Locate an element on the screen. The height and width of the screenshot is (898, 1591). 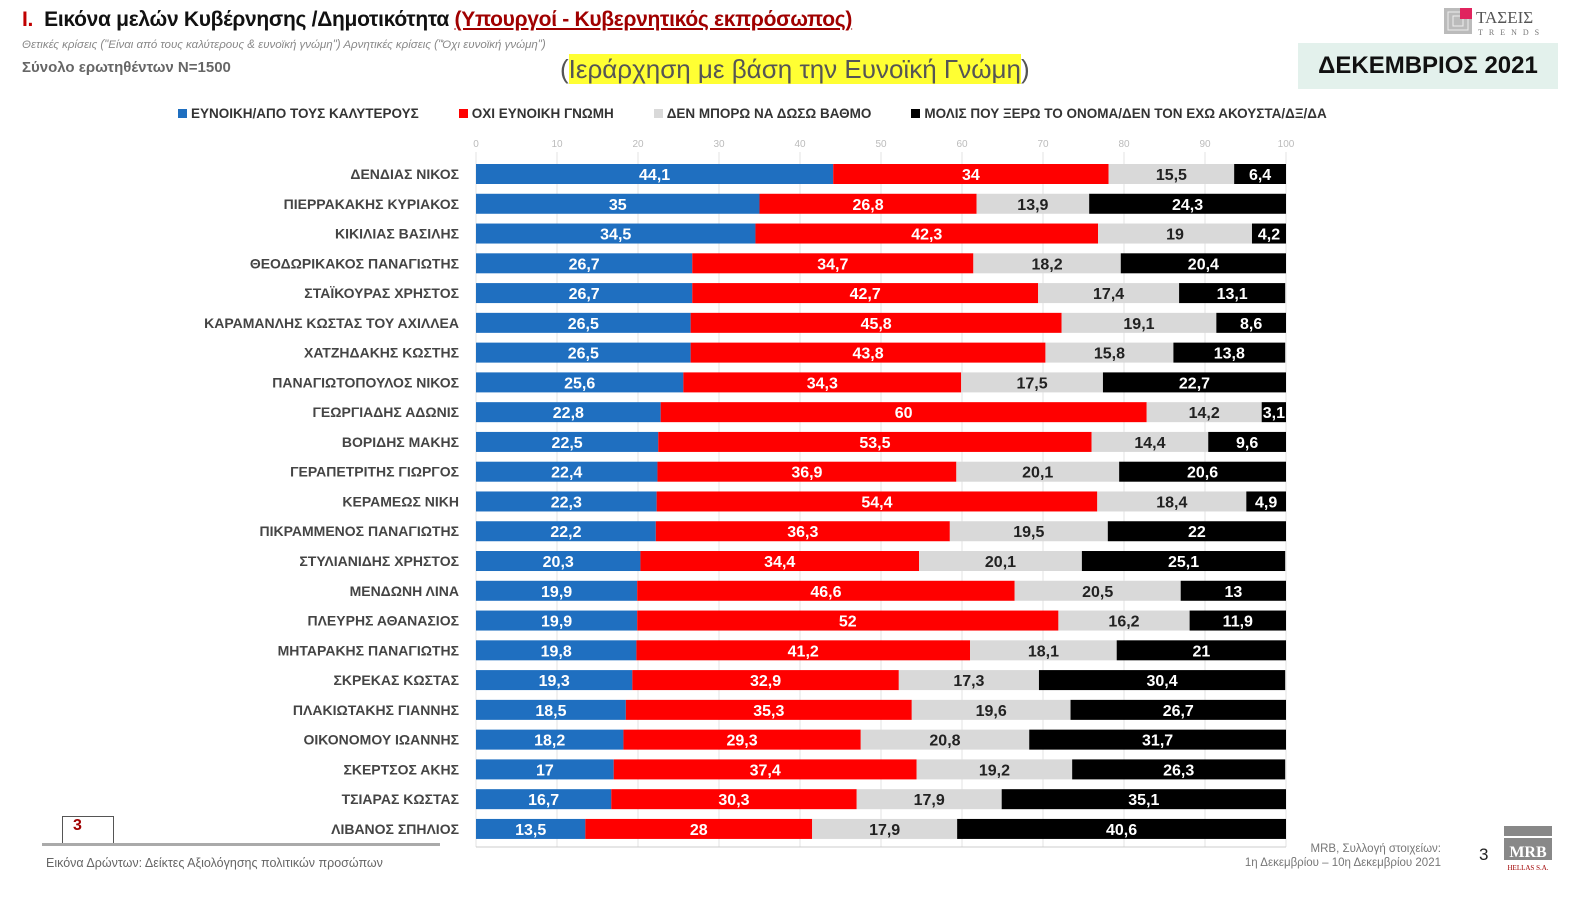
data-label: 52 is located at coordinates (848, 622).